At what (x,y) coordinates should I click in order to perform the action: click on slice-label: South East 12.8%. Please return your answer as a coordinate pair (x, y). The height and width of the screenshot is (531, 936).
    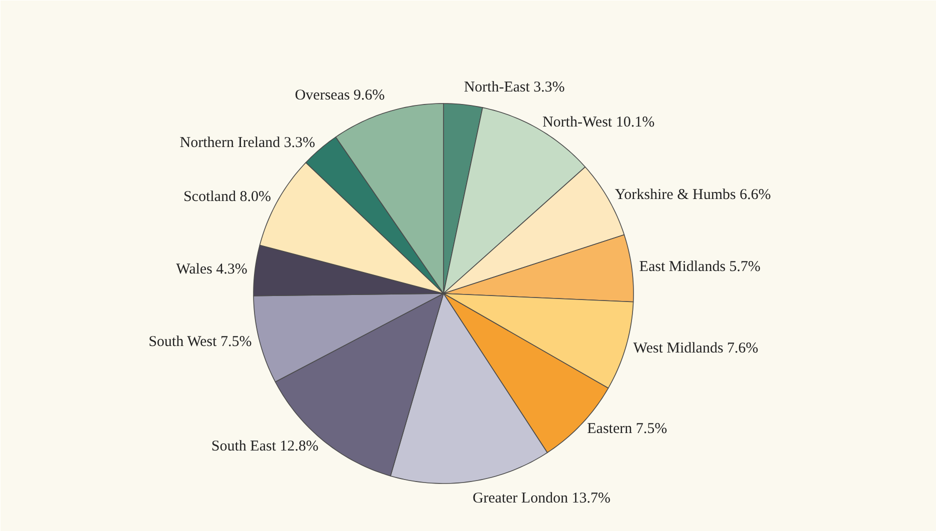
    Looking at the image, I should click on (265, 446).